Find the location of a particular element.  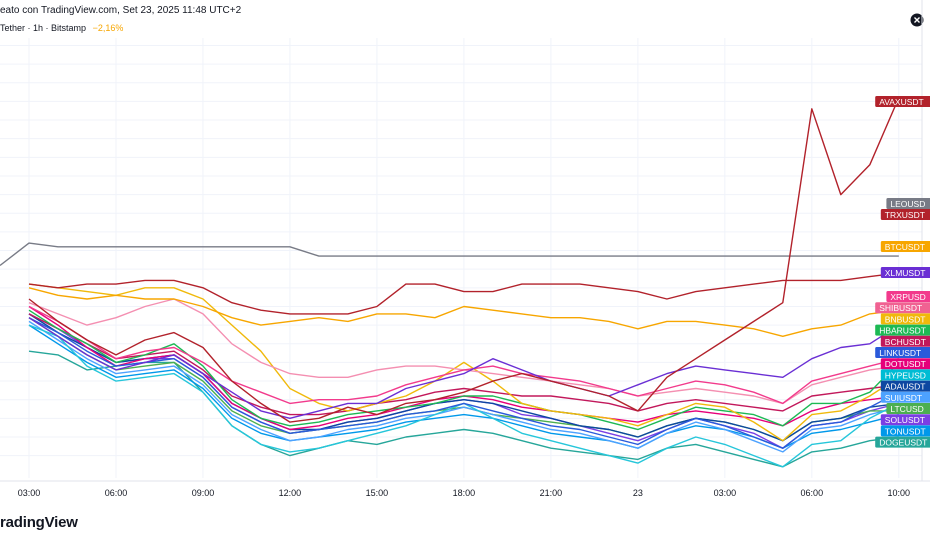

axis-tag-bchusdt: BCHUSDT is located at coordinates (905, 341).